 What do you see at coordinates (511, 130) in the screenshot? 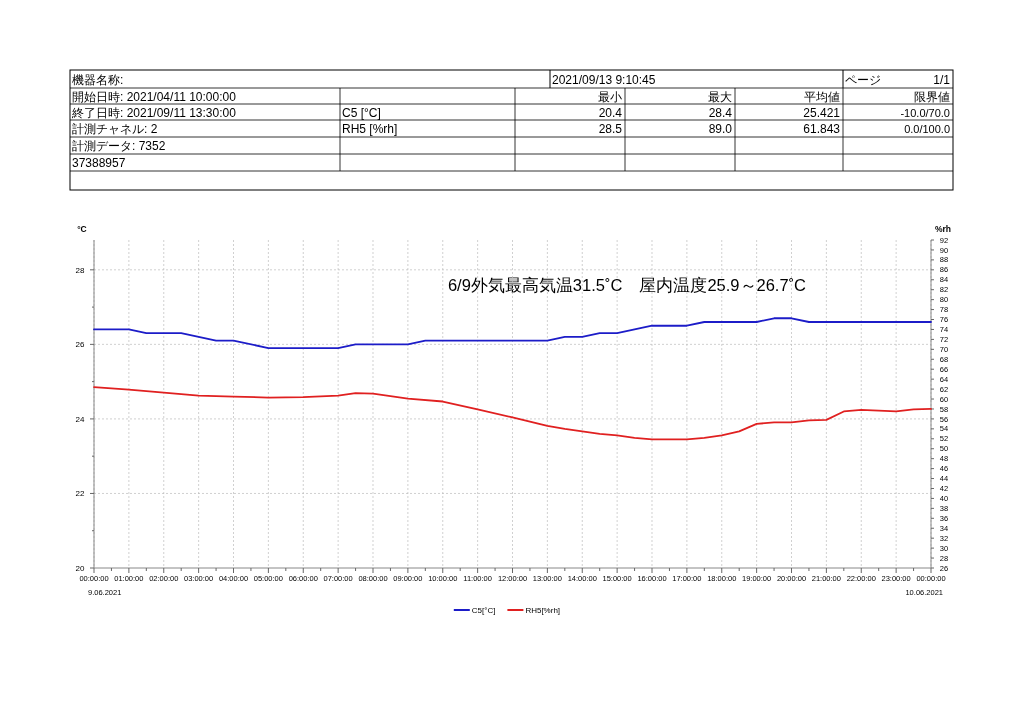
I see `header-table: 機器名称: 2021/09/13 9:10:45 ページ 1/1 開始日時: 2021/04/11 10:00:00 最小 最大 平均値 限界値 終了日時: 2021/09/11 13:30:00 C5 [°C] 20.4 28.4 25.421 -10.0/70.0 計測チャネル: 2 RH5 [%rh] 28.5 89.0 61.843 0.0/100.0 計測データ: 7352 37388957` at bounding box center [511, 130].